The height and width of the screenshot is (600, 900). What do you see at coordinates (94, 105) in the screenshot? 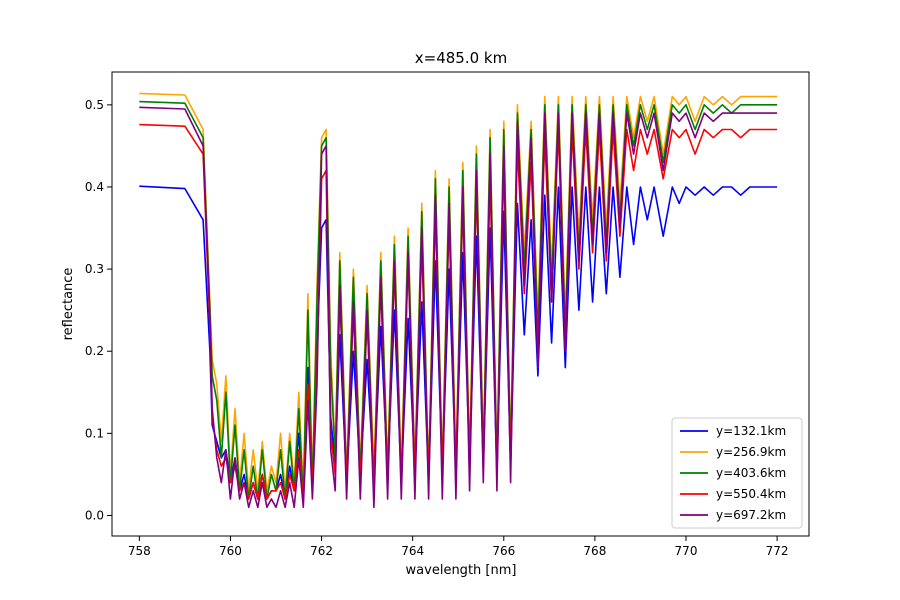
I see `y-tick-label: 0.5` at bounding box center [94, 105].